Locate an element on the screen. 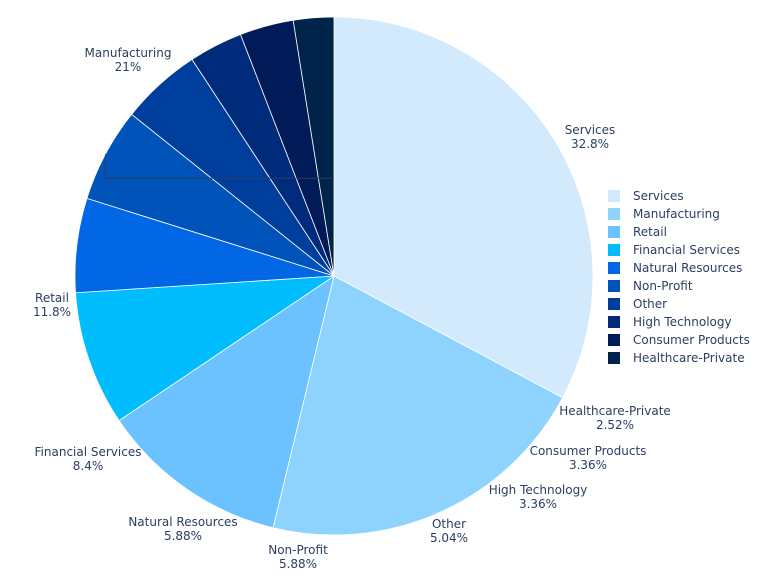 This screenshot has height=584, width=762. slice-label-healthcare-private: Healthcare-Private 2.52% is located at coordinates (615, 418).